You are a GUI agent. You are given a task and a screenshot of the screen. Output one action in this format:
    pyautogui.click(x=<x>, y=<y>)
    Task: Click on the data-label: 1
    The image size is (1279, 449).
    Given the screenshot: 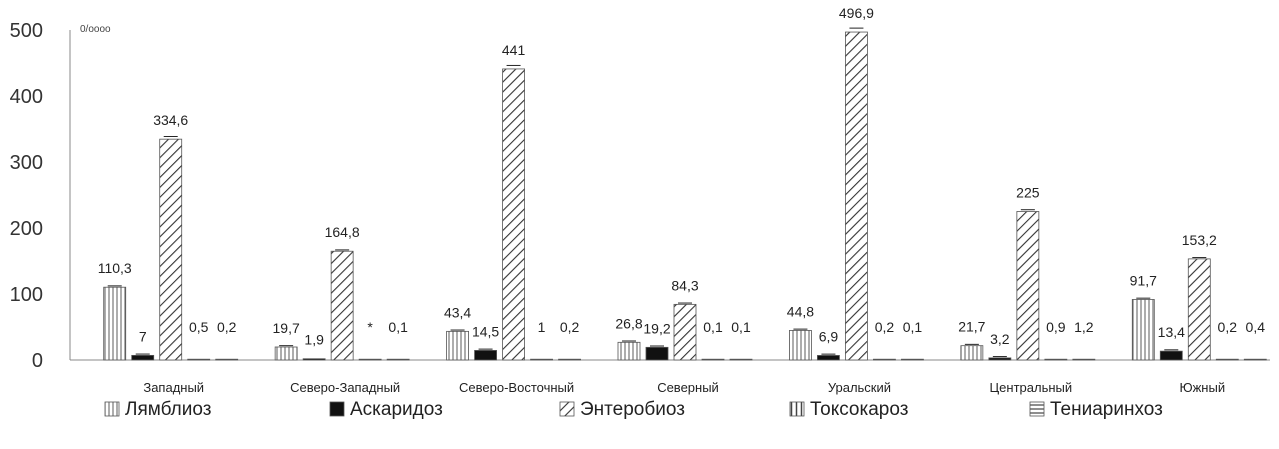 What is the action you would take?
    pyautogui.click(x=542, y=327)
    